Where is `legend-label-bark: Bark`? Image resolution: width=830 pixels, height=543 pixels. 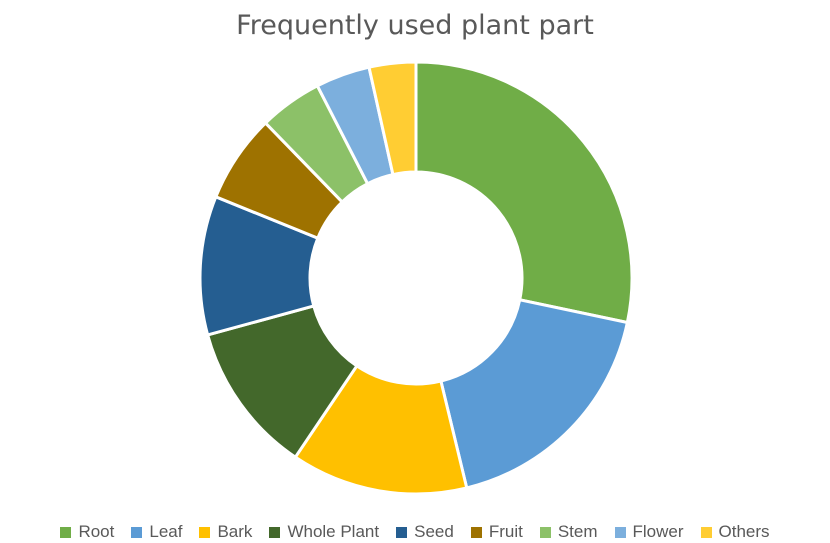
legend-label-bark: Bark is located at coordinates (235, 531).